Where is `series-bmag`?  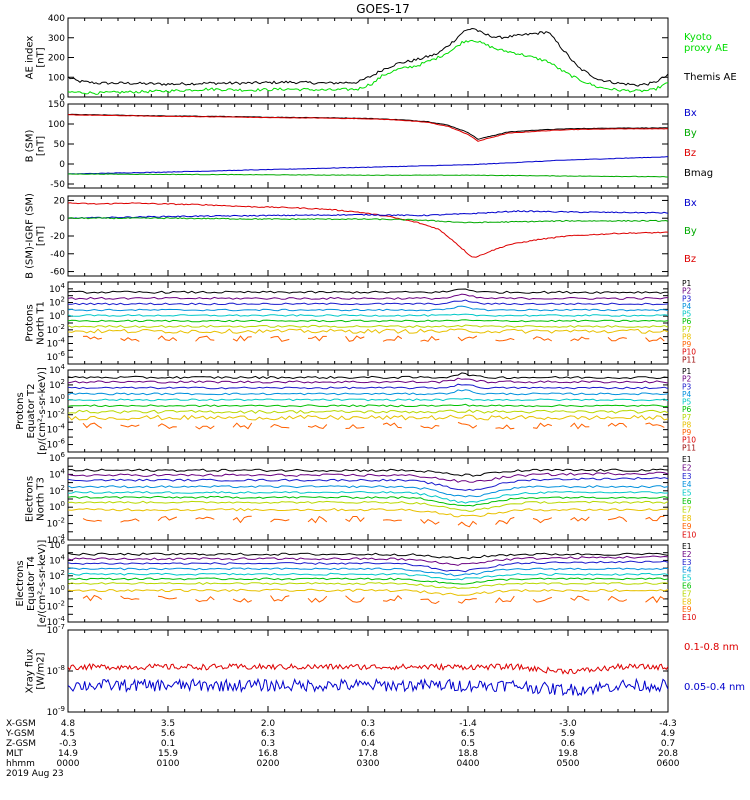
series-bmag is located at coordinates (368, 126).